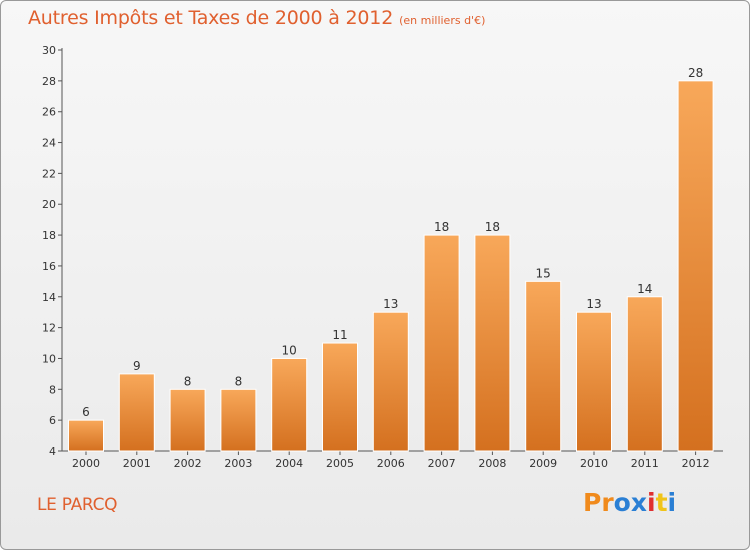 This screenshot has height=550, width=750. Describe the element at coordinates (238, 420) in the screenshot. I see `bar-2003` at that location.